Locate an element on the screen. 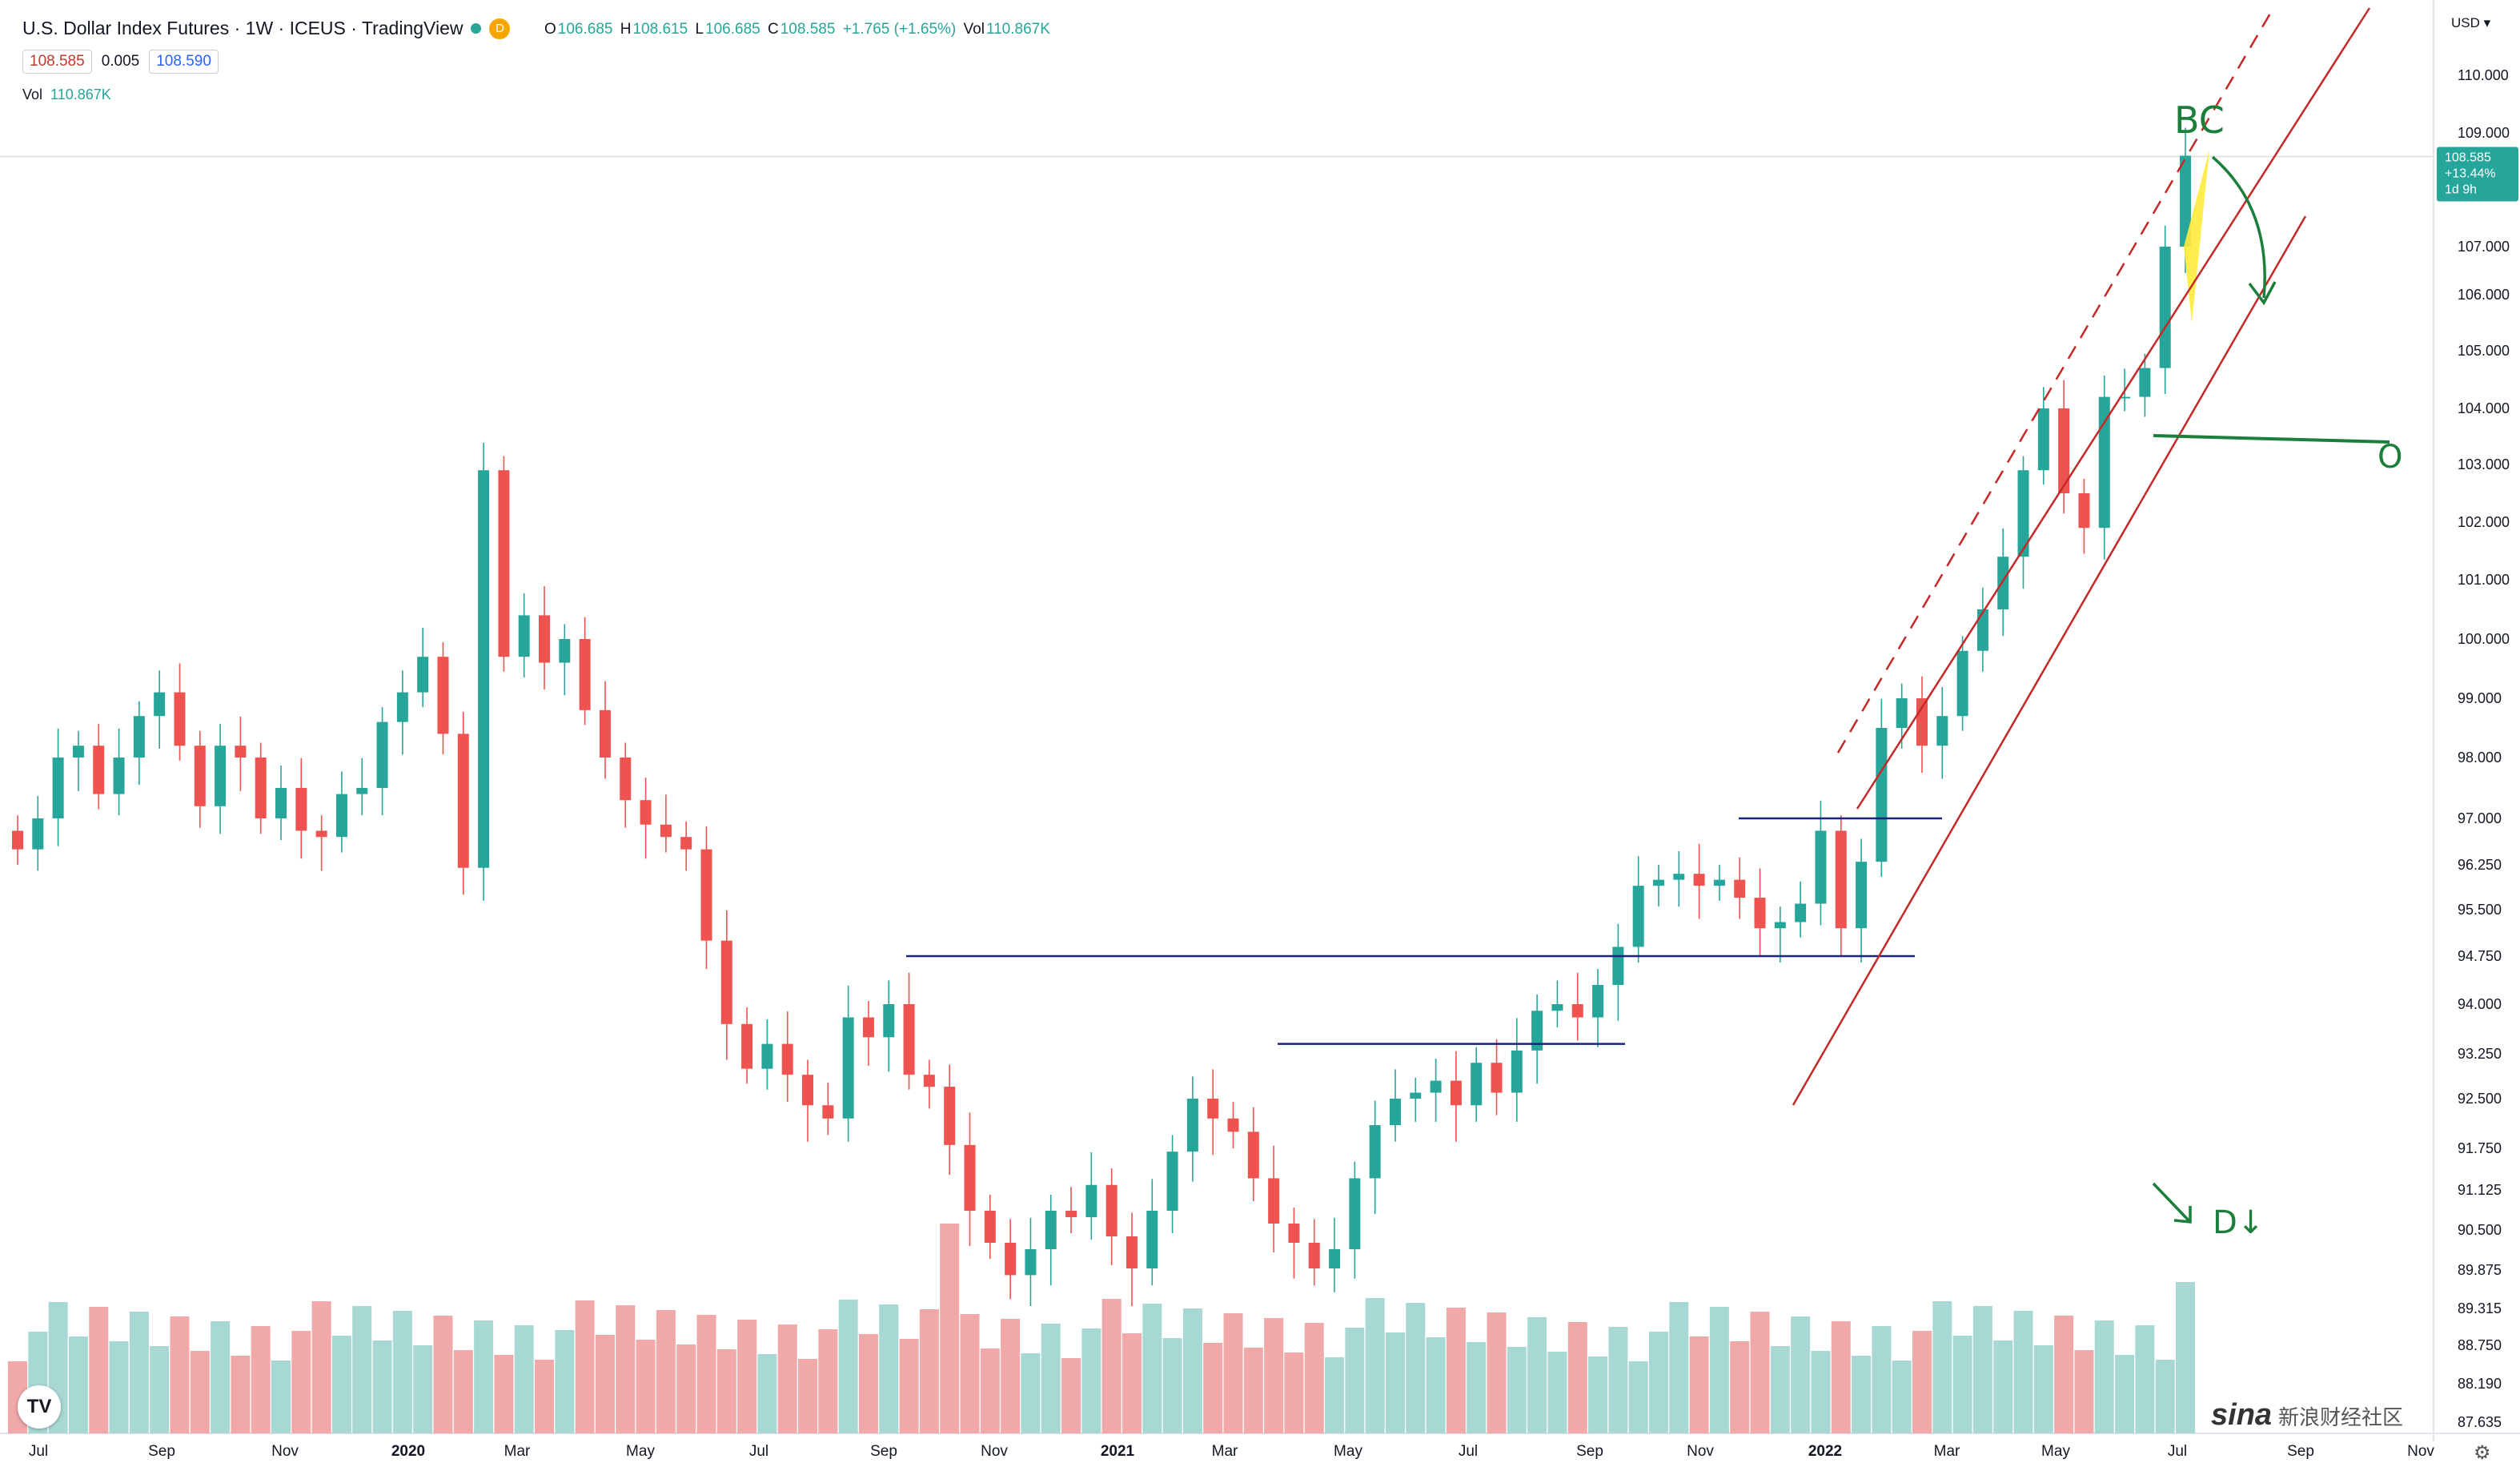  price-label: 105.000 is located at coordinates (2484, 351).